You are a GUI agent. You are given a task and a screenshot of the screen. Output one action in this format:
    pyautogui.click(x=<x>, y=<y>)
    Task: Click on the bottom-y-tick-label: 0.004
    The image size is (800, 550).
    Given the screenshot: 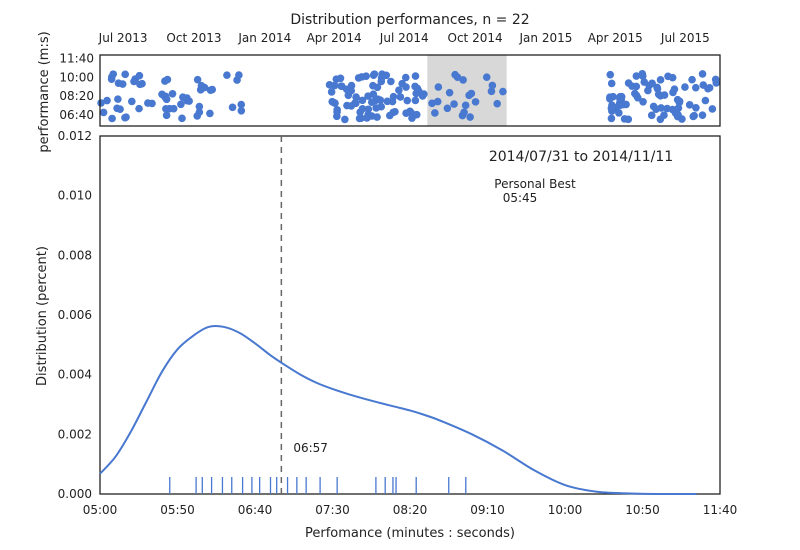 What is the action you would take?
    pyautogui.click(x=75, y=375)
    